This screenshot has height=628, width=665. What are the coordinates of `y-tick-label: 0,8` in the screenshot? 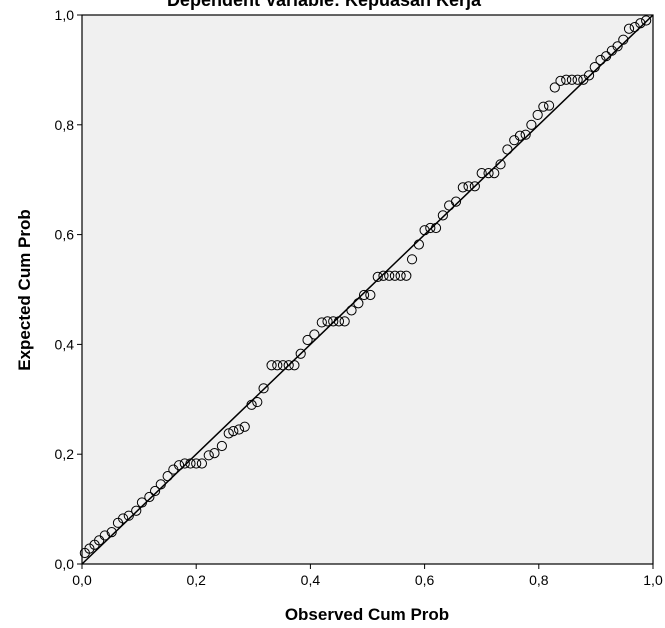 It's located at (65, 125).